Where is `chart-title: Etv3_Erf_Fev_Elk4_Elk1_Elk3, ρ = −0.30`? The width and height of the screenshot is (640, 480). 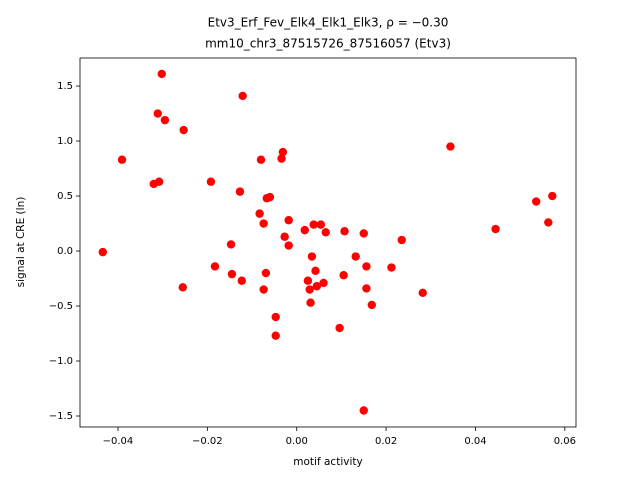 chart-title: Etv3_Erf_Fev_Elk4_Elk1_Elk3, ρ = −0.30 is located at coordinates (328, 23).